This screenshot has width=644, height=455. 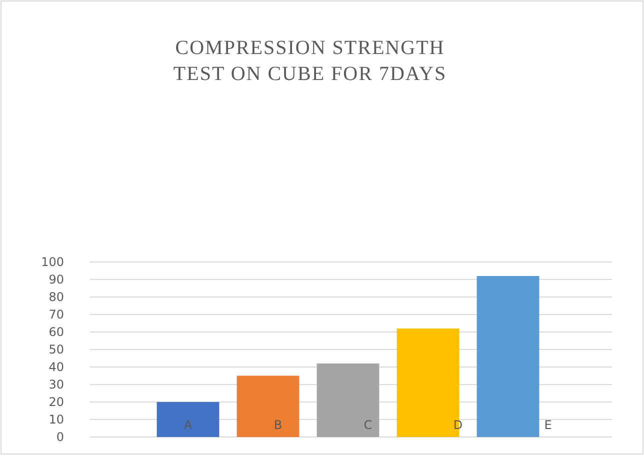 What do you see at coordinates (56, 279) in the screenshot?
I see `y-tick-label: 90` at bounding box center [56, 279].